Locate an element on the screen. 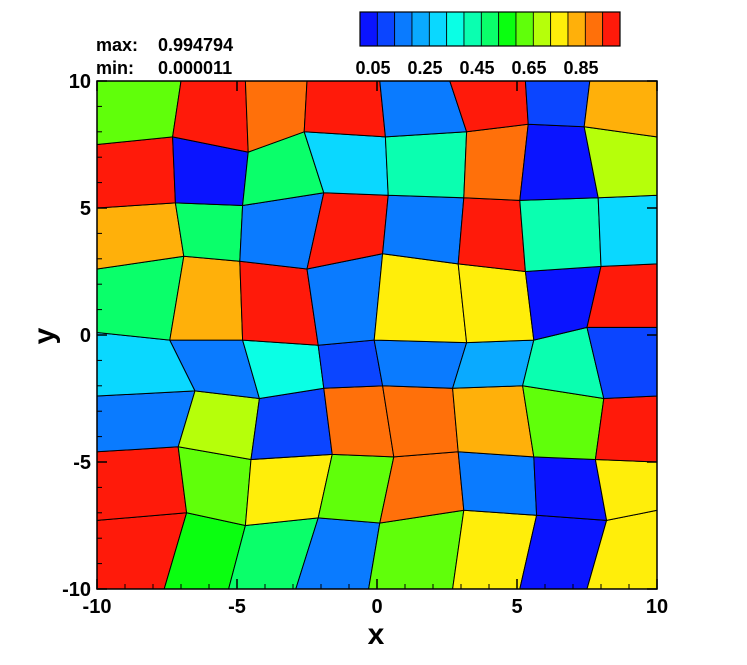  stats-box: max: 0.994794 min: 0.000011 is located at coordinates (164, 56).